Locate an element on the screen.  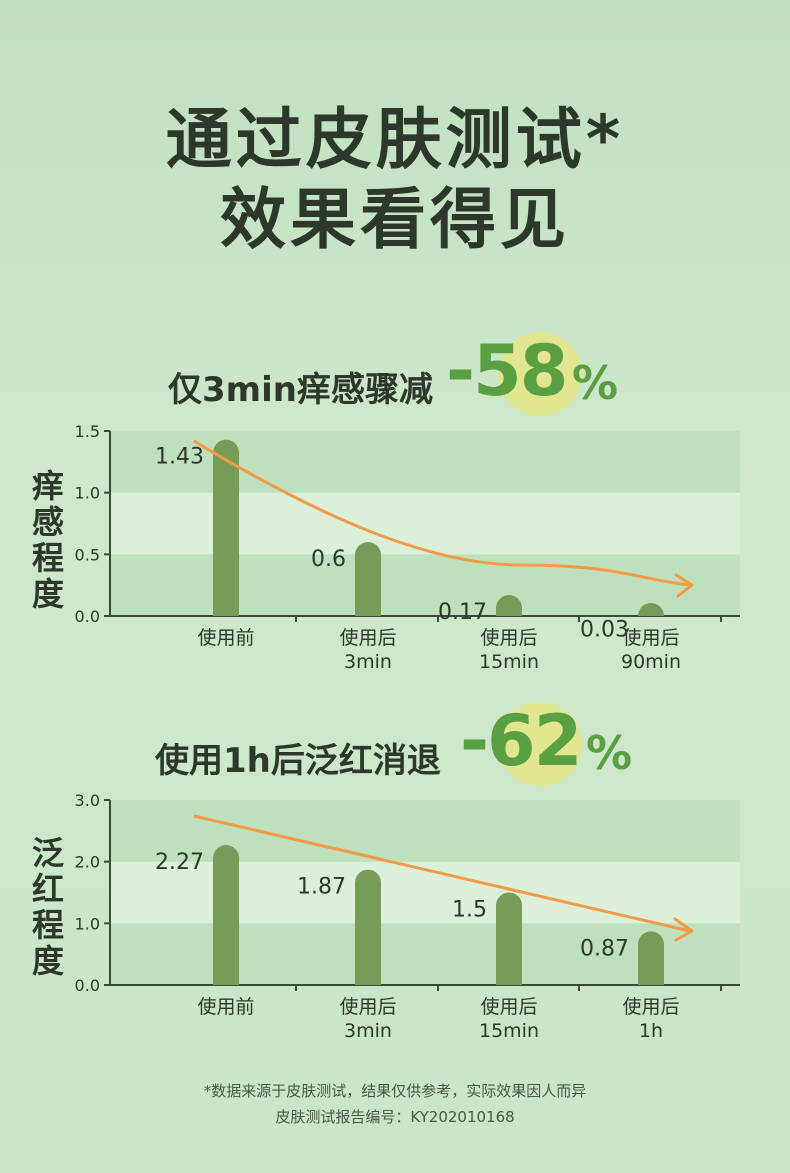
chart-2-badge-circle is located at coordinates (540, 744).